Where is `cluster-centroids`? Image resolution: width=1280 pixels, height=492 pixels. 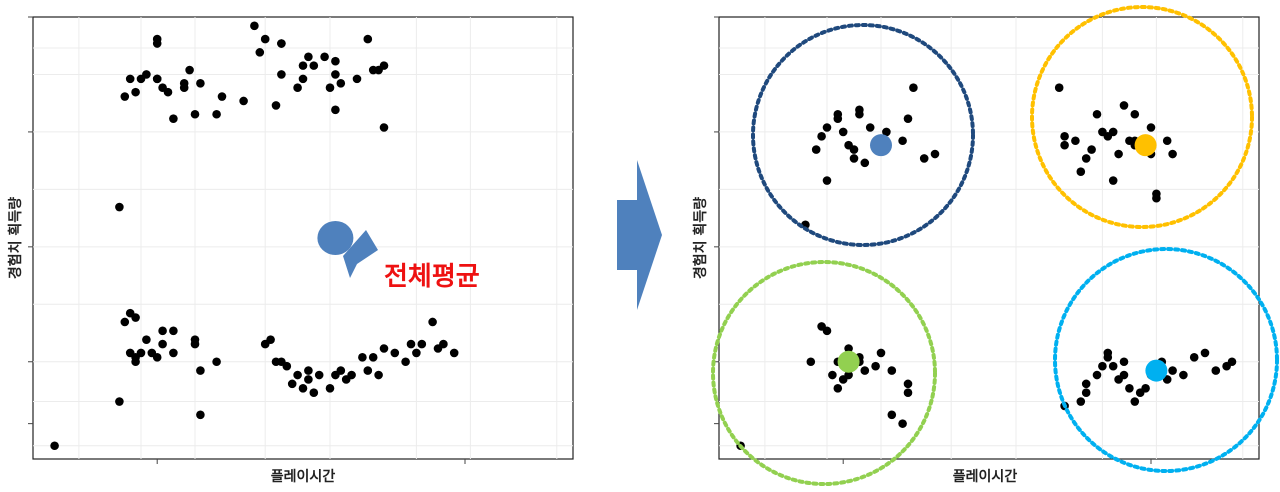 cluster-centroids is located at coordinates (1002, 258).